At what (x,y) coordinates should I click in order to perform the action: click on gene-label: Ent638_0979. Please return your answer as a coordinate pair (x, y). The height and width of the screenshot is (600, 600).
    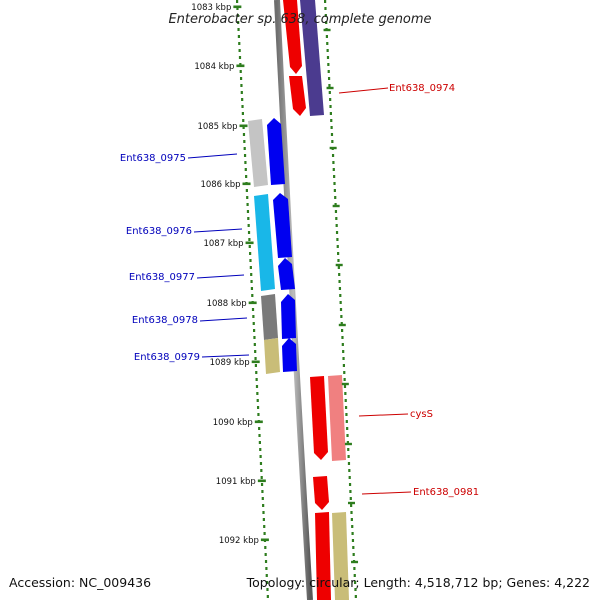
    Looking at the image, I should click on (167, 357).